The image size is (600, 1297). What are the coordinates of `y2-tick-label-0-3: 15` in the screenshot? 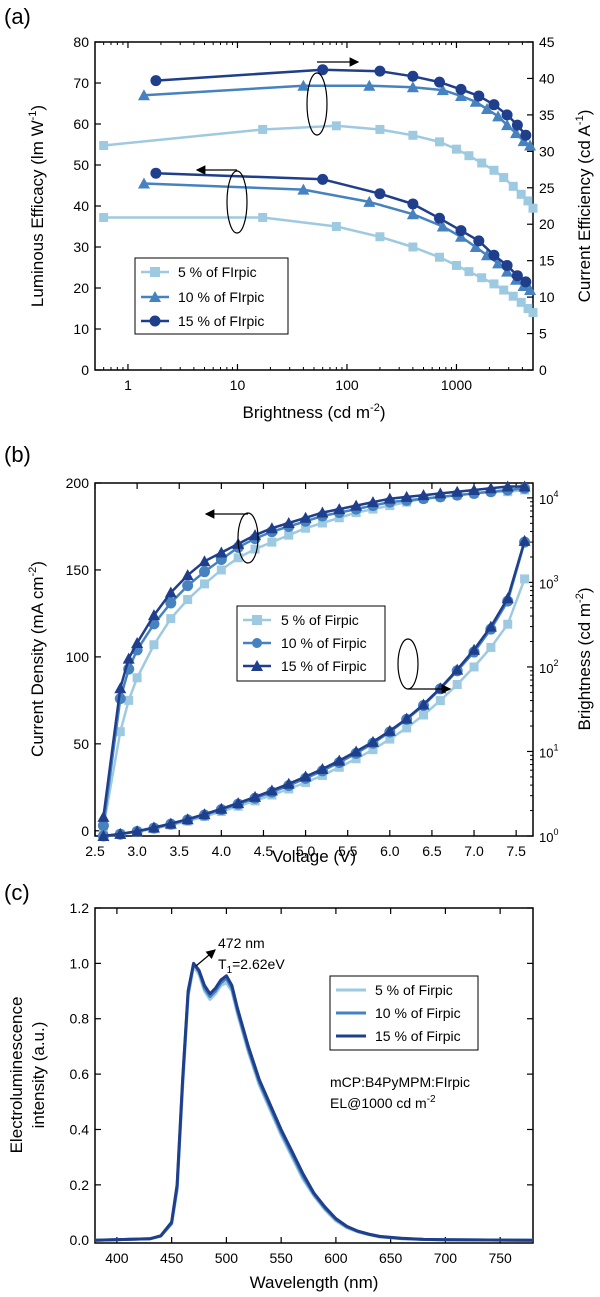 It's located at (547, 261).